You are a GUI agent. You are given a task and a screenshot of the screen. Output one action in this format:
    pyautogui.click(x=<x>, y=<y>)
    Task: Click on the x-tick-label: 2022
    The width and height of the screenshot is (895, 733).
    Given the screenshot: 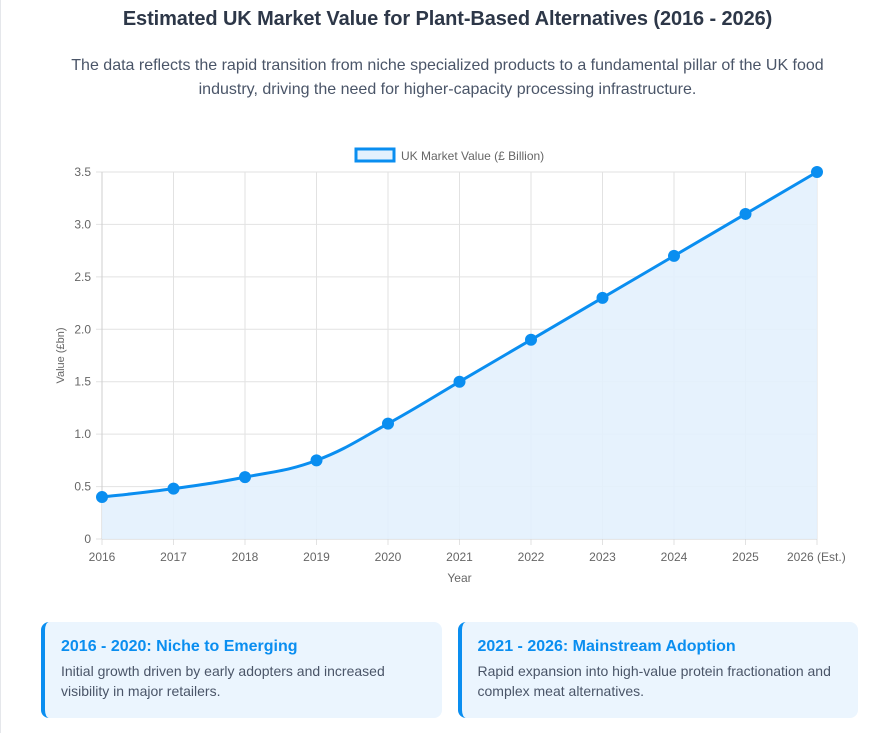 What is the action you would take?
    pyautogui.click(x=531, y=557)
    